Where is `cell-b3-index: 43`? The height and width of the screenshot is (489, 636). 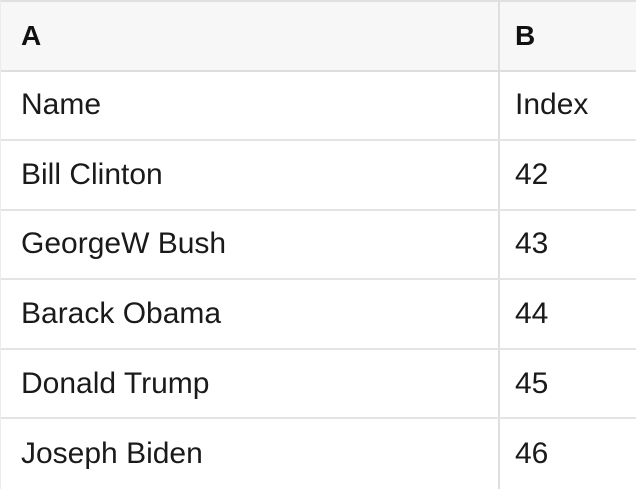
cell-b3-index: 43 is located at coordinates (532, 244).